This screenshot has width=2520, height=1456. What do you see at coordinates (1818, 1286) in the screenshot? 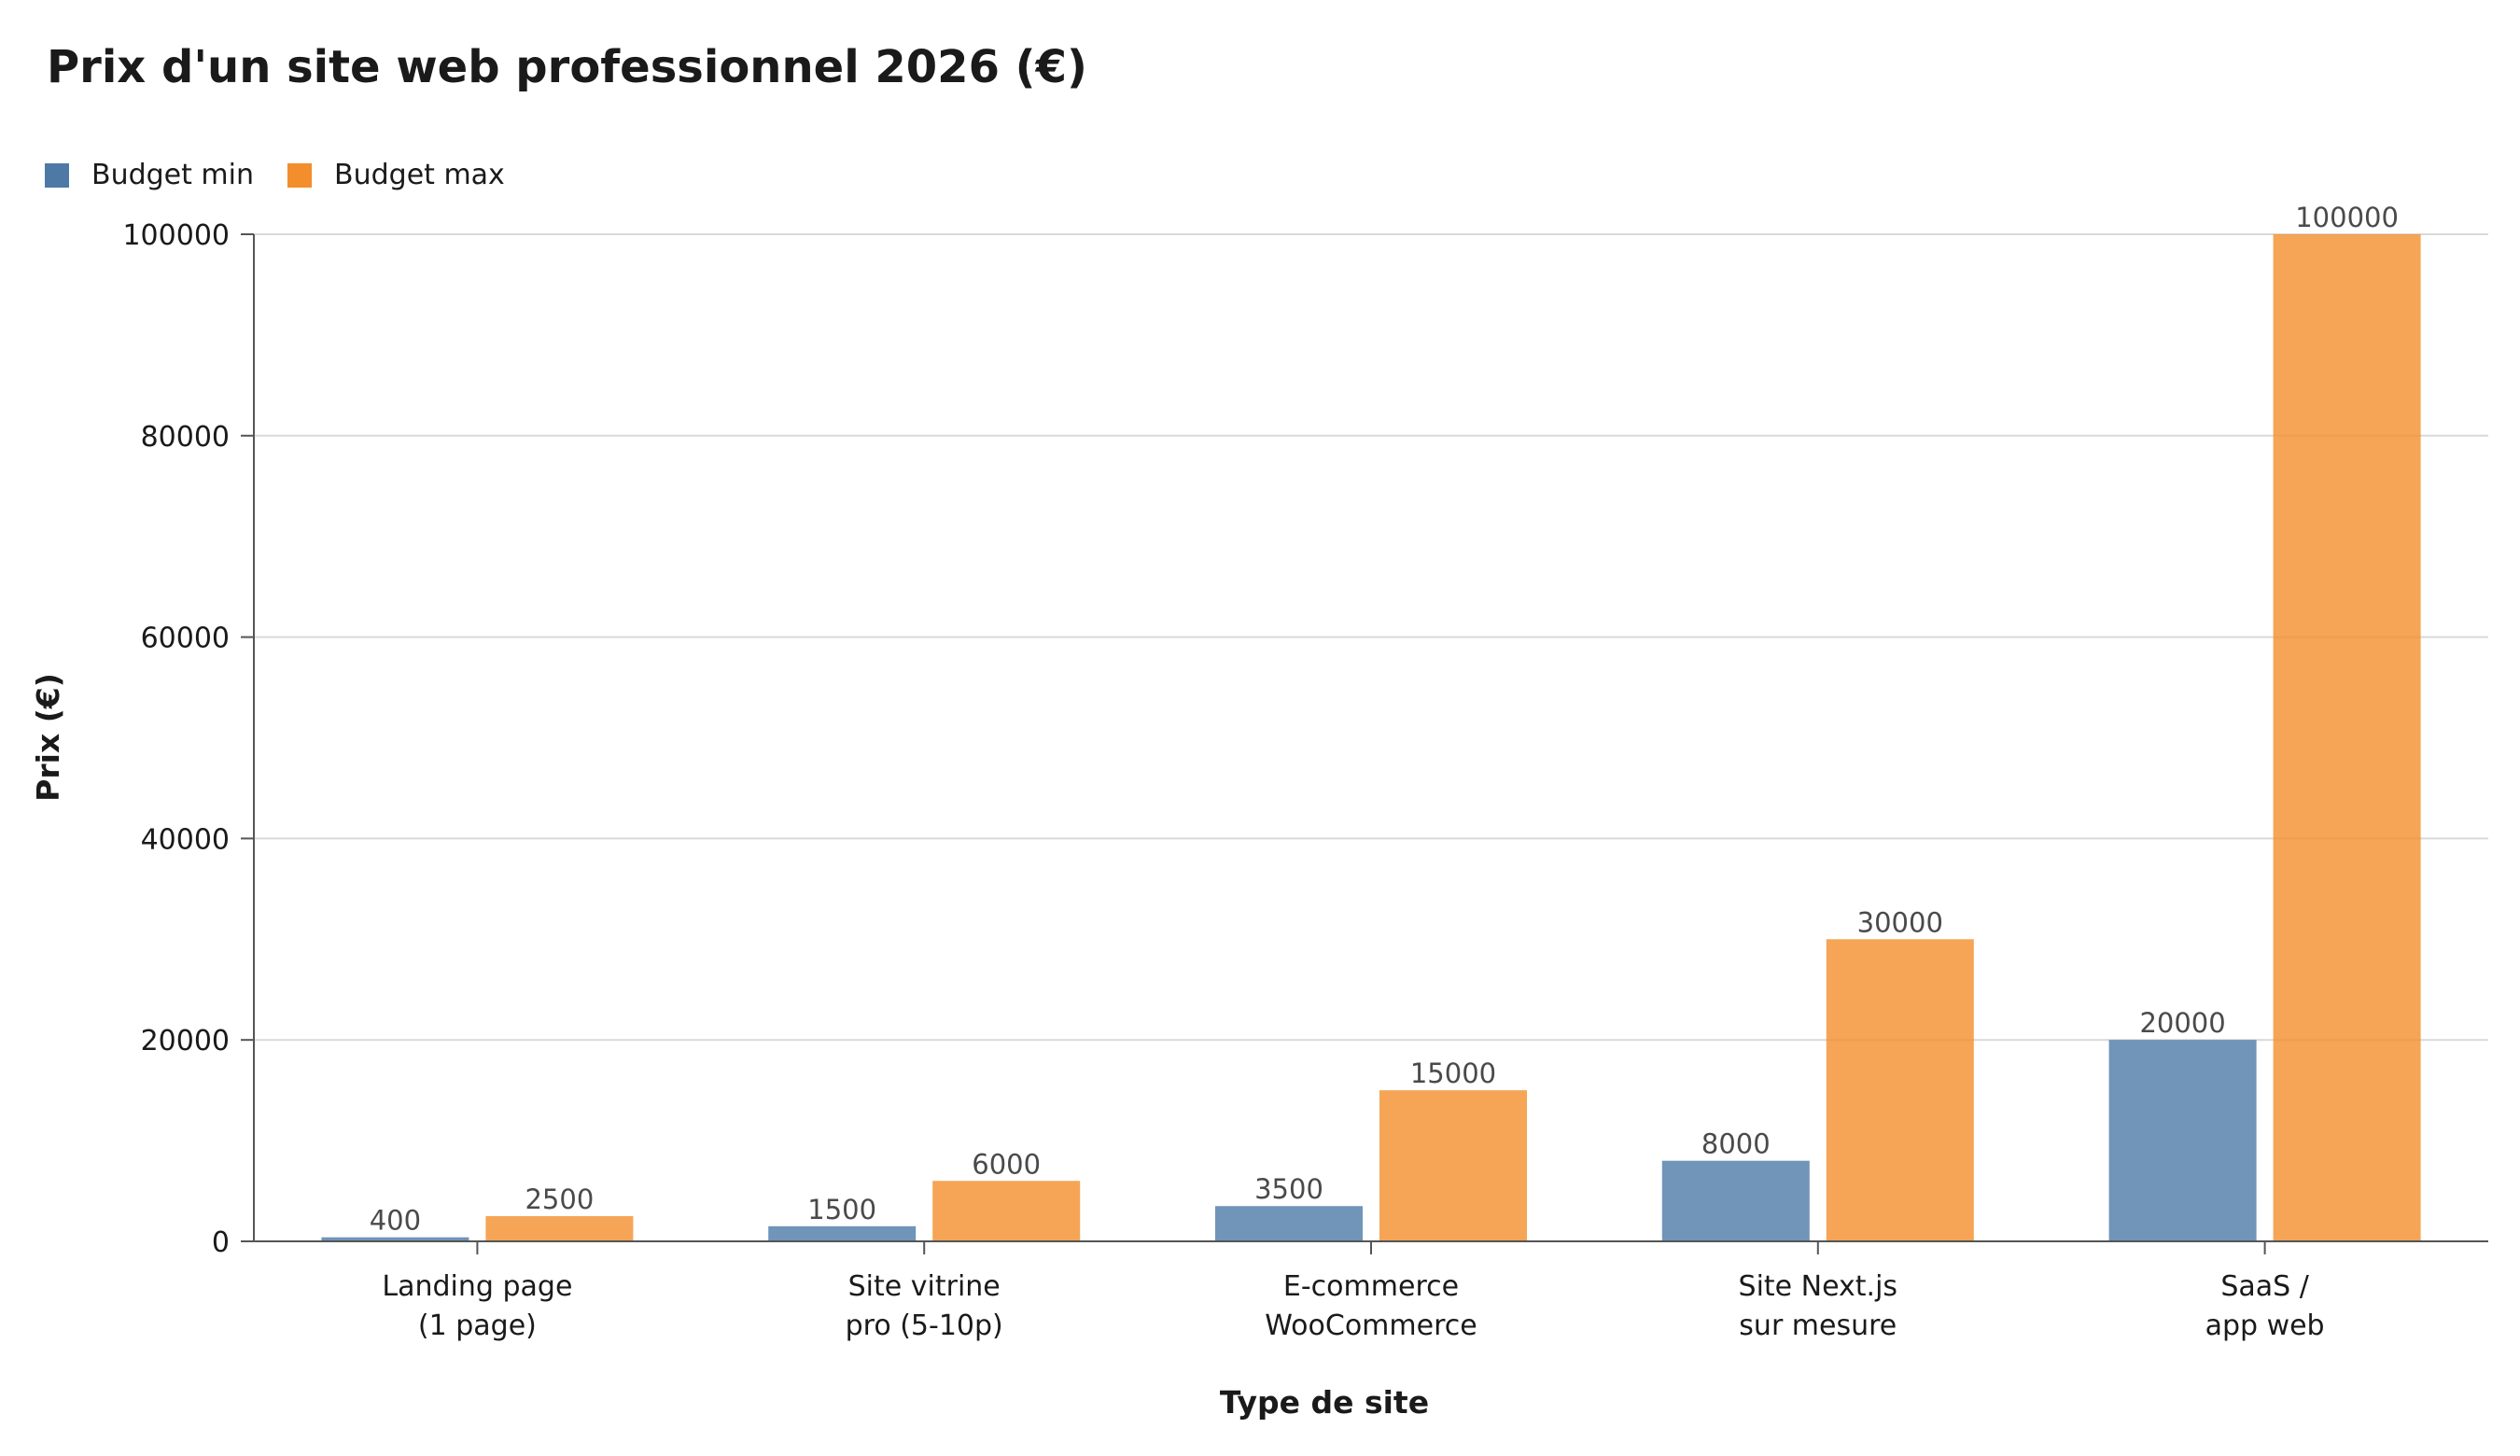
I see `x-tick-label: Site Next.js` at bounding box center [1818, 1286].